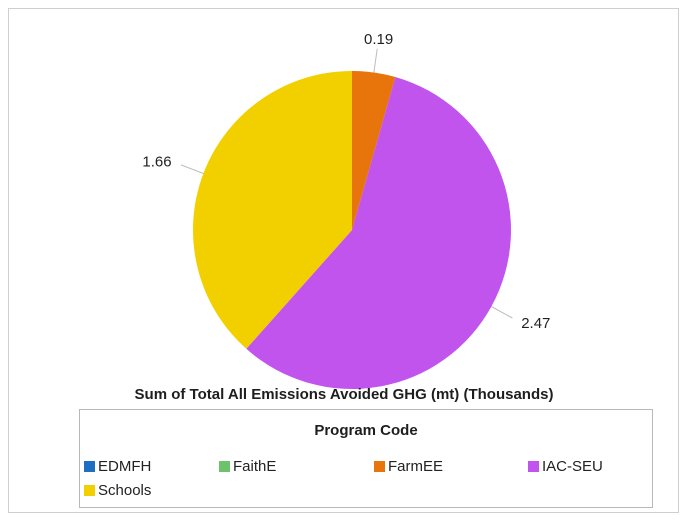 The image size is (688, 523). What do you see at coordinates (224, 466) in the screenshot?
I see `legend-swatch-faithe` at bounding box center [224, 466].